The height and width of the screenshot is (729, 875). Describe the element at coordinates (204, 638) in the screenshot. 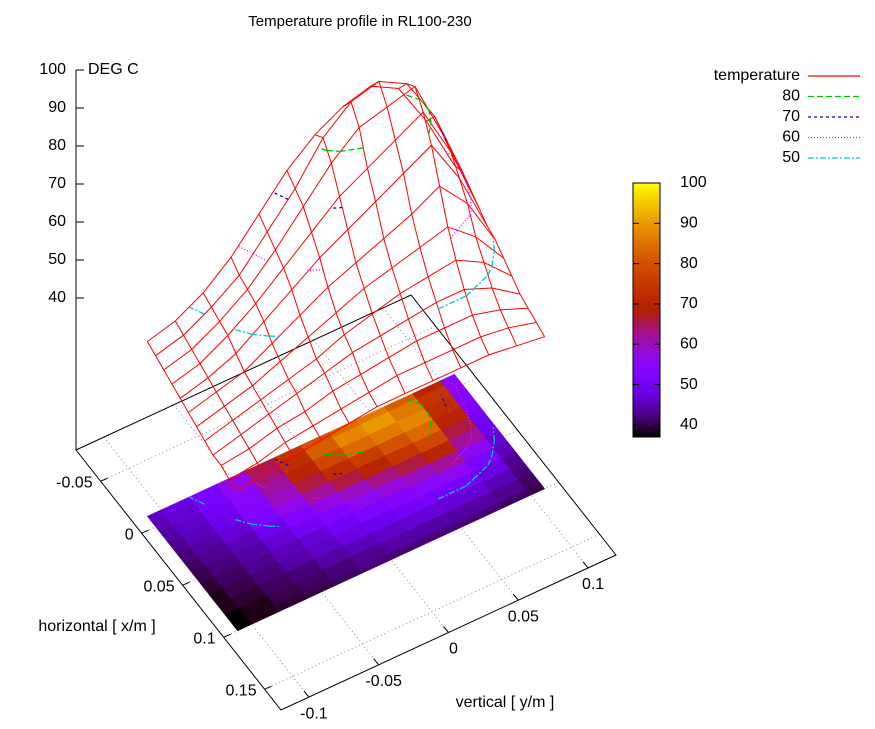

I see `x-tick-label: 0.1` at that location.